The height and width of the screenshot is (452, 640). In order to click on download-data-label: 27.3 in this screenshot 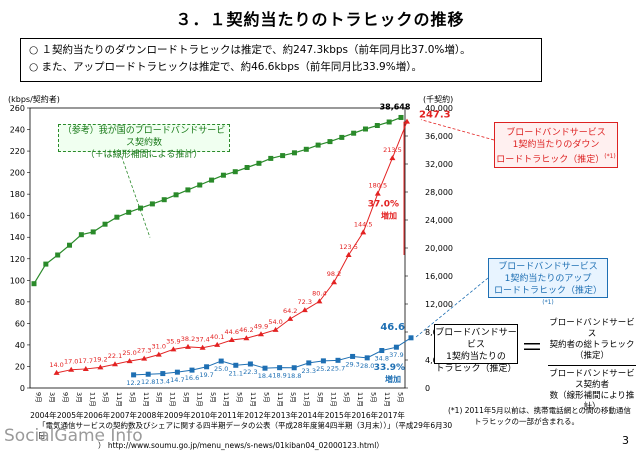, I will do `click(144, 351)`.